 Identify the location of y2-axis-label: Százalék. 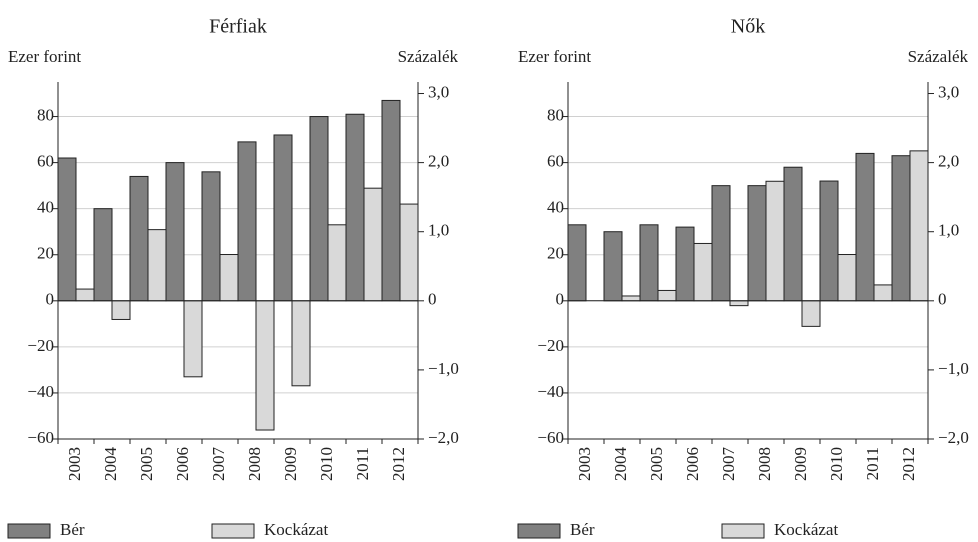
(428, 56).